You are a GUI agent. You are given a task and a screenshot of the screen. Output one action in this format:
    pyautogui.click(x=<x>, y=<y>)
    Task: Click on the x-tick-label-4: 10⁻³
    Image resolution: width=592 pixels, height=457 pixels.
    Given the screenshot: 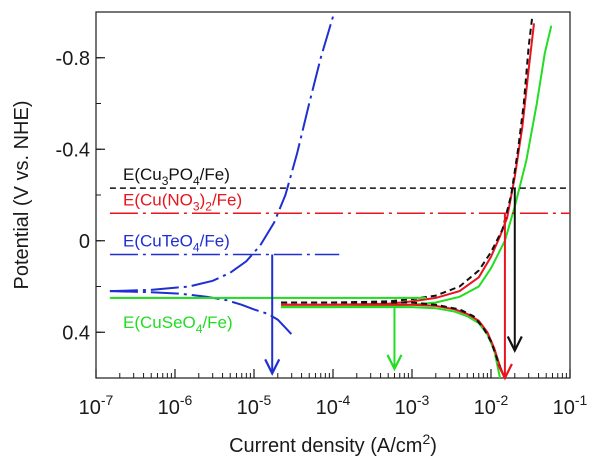 What is the action you would take?
    pyautogui.click(x=412, y=405)
    